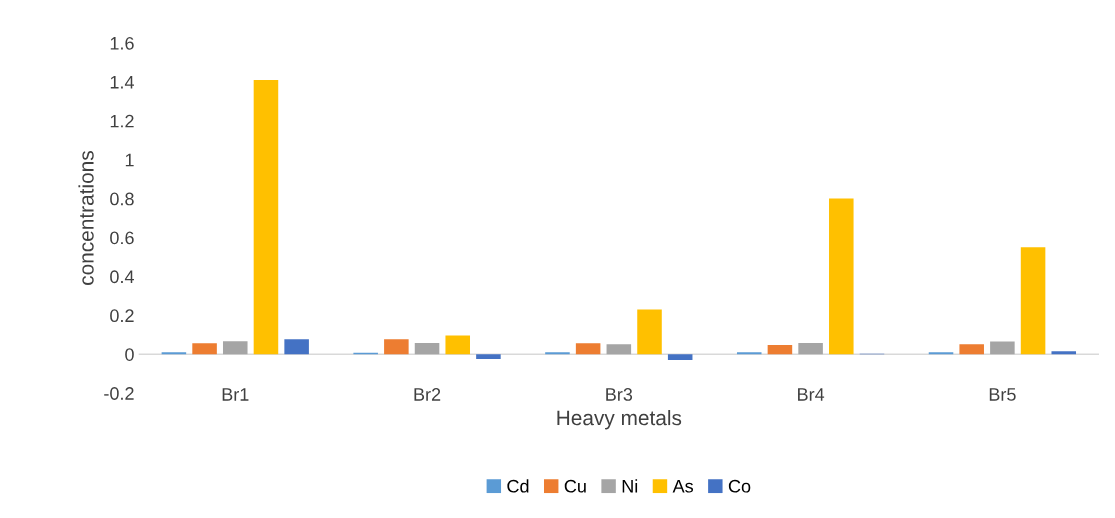 This screenshot has width=1115, height=518. Describe the element at coordinates (122, 199) in the screenshot. I see `y-tick-label: 0.8` at that location.